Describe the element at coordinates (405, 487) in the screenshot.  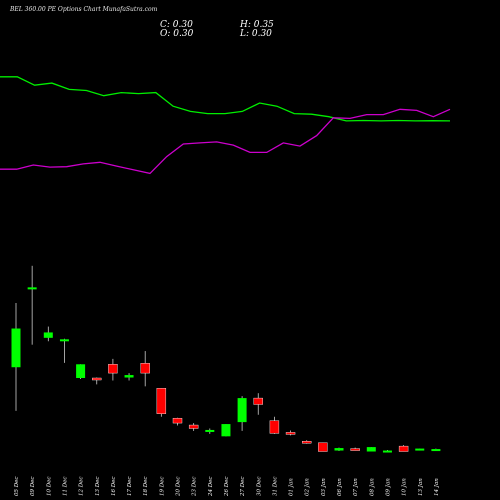
I see `x-tick-label: 10 Jan` at that location.